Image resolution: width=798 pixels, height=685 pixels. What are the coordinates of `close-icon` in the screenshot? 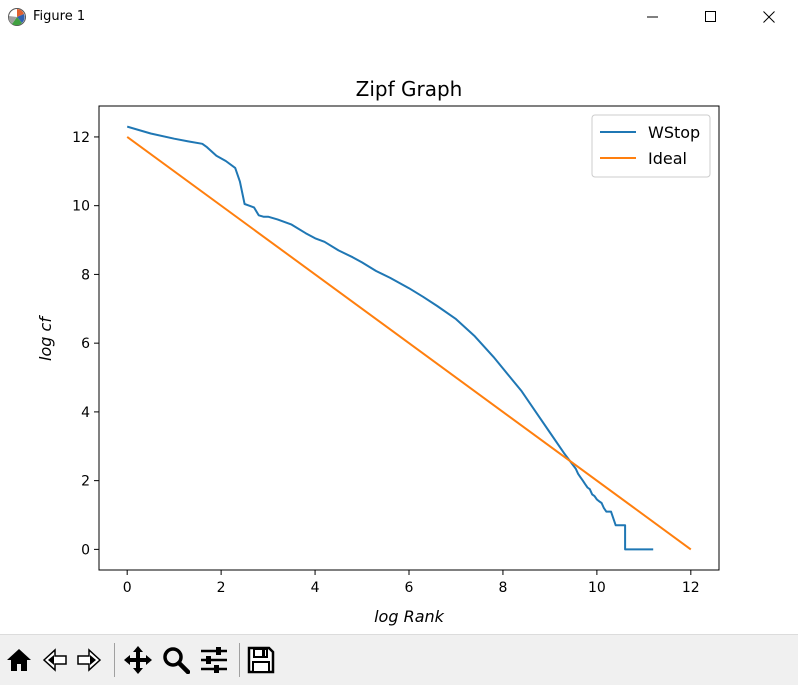 It's located at (769, 17).